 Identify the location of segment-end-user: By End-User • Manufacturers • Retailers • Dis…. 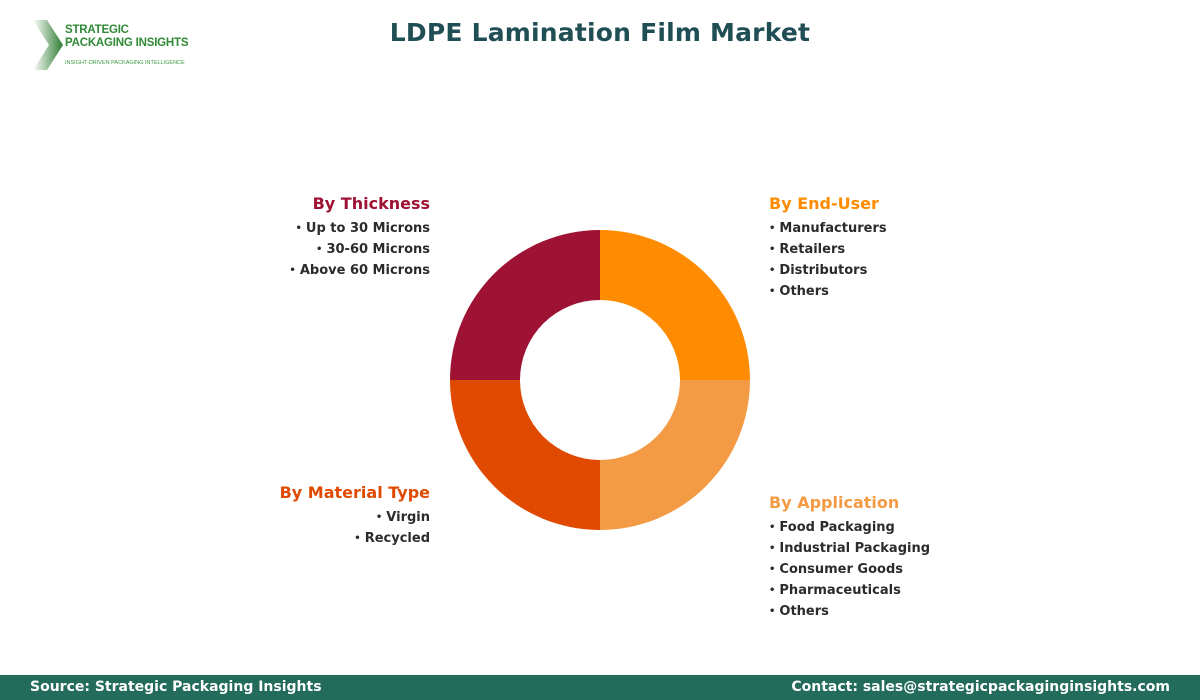
(828, 248).